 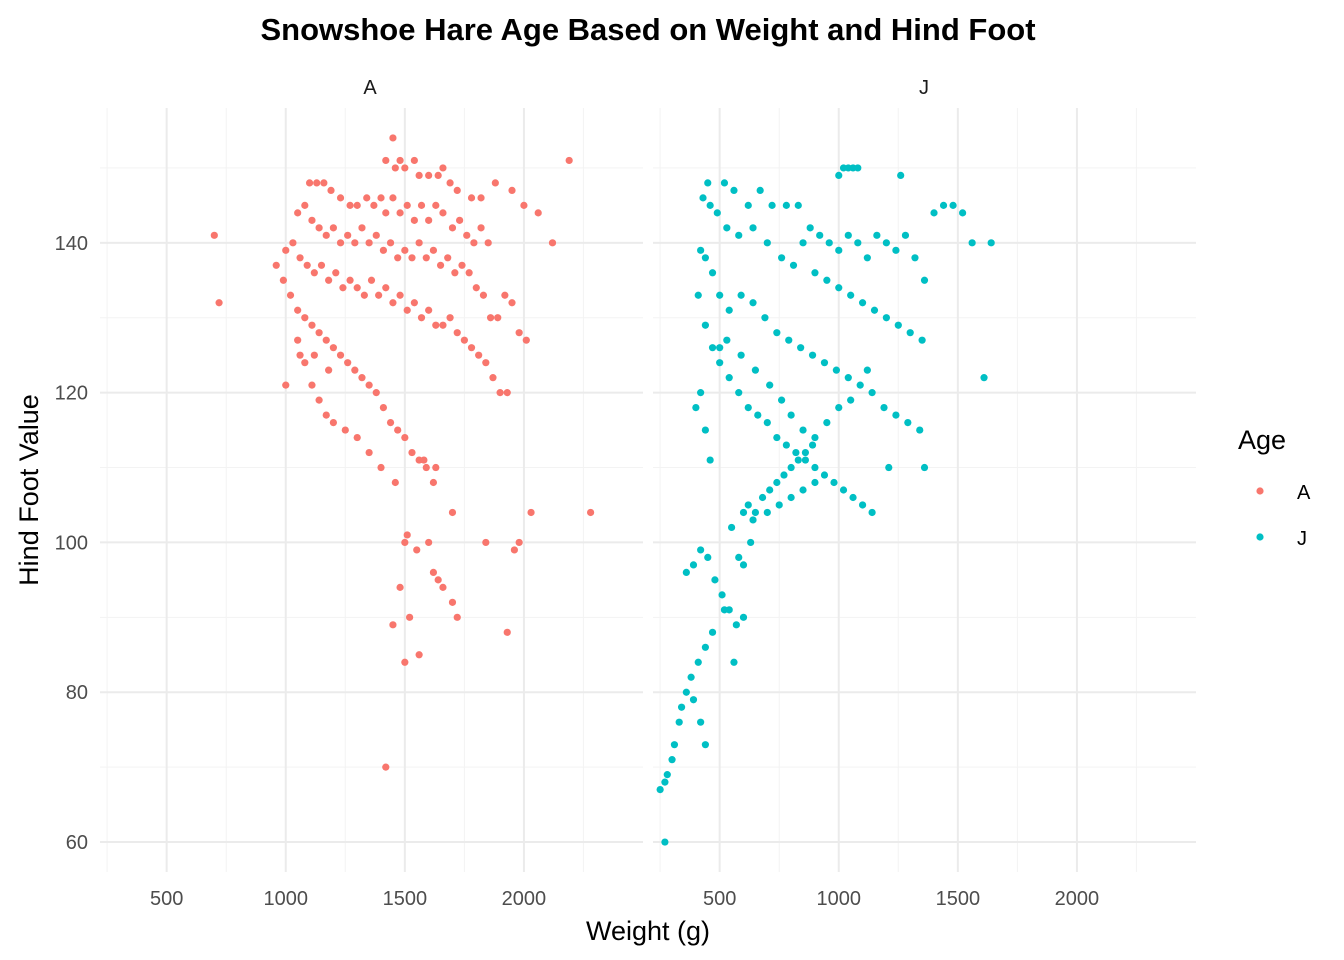 What do you see at coordinates (1262, 440) in the screenshot?
I see `legend-title: Age` at bounding box center [1262, 440].